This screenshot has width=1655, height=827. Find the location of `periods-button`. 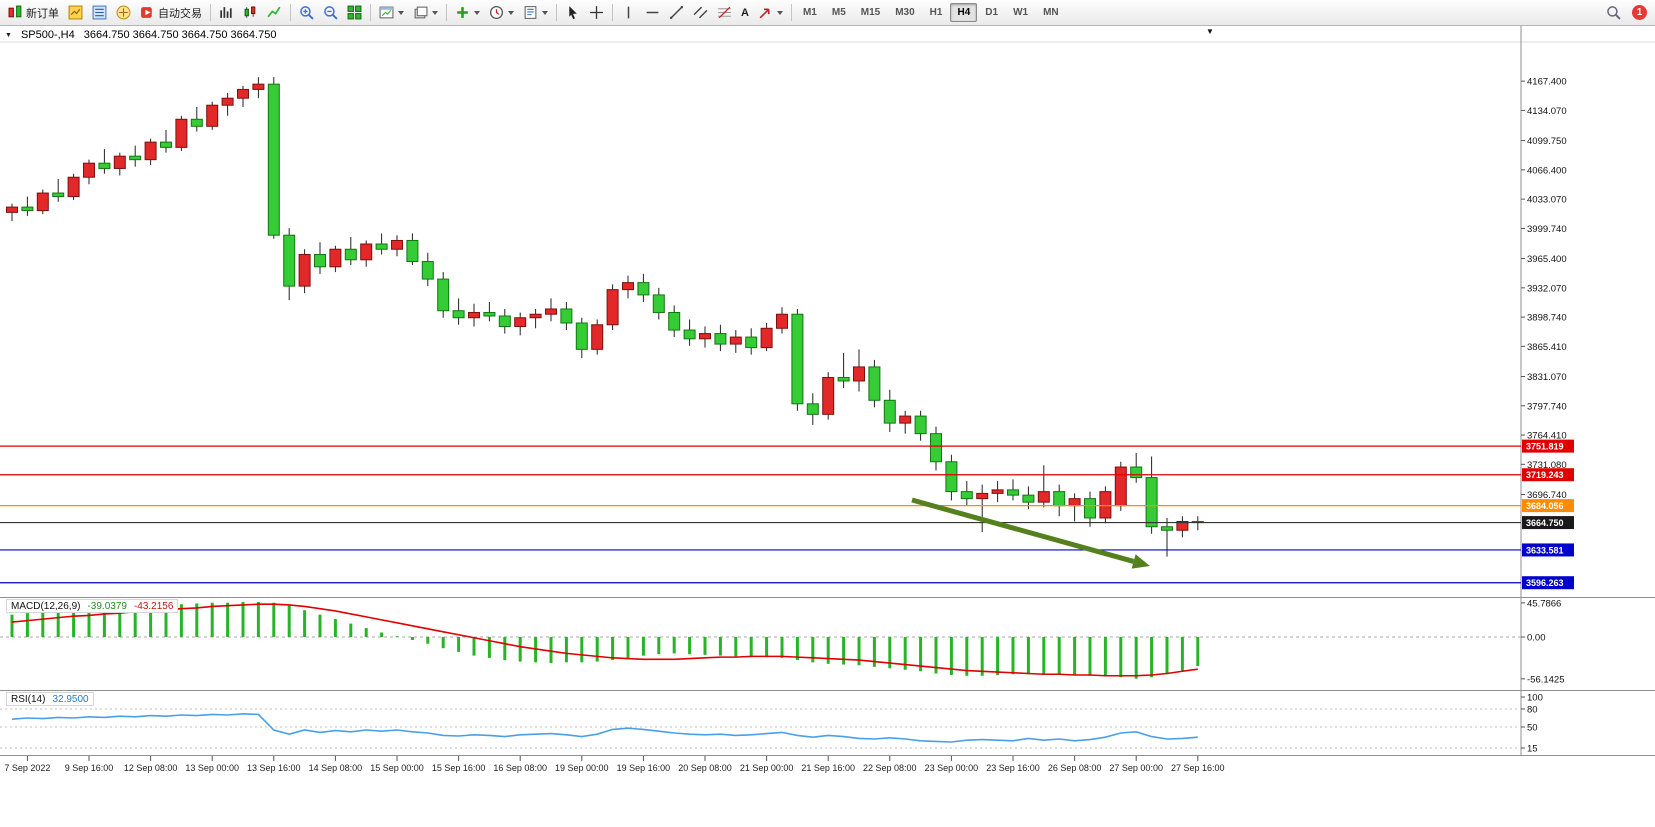

periods-button is located at coordinates (501, 12).